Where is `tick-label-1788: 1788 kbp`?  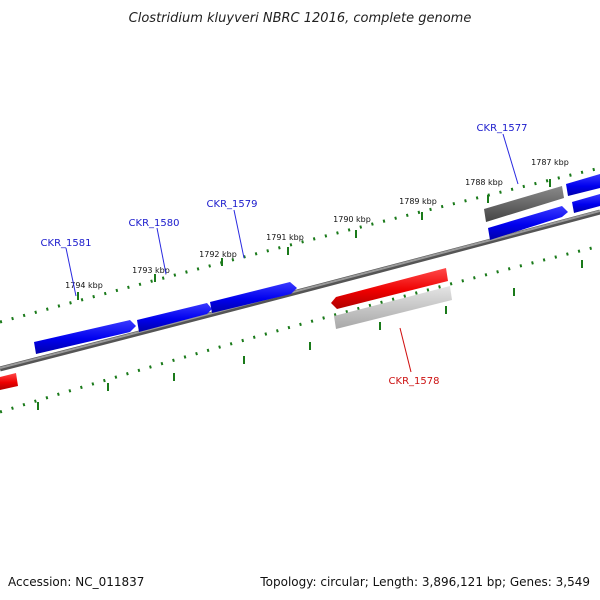 tick-label-1788: 1788 kbp is located at coordinates (484, 182).